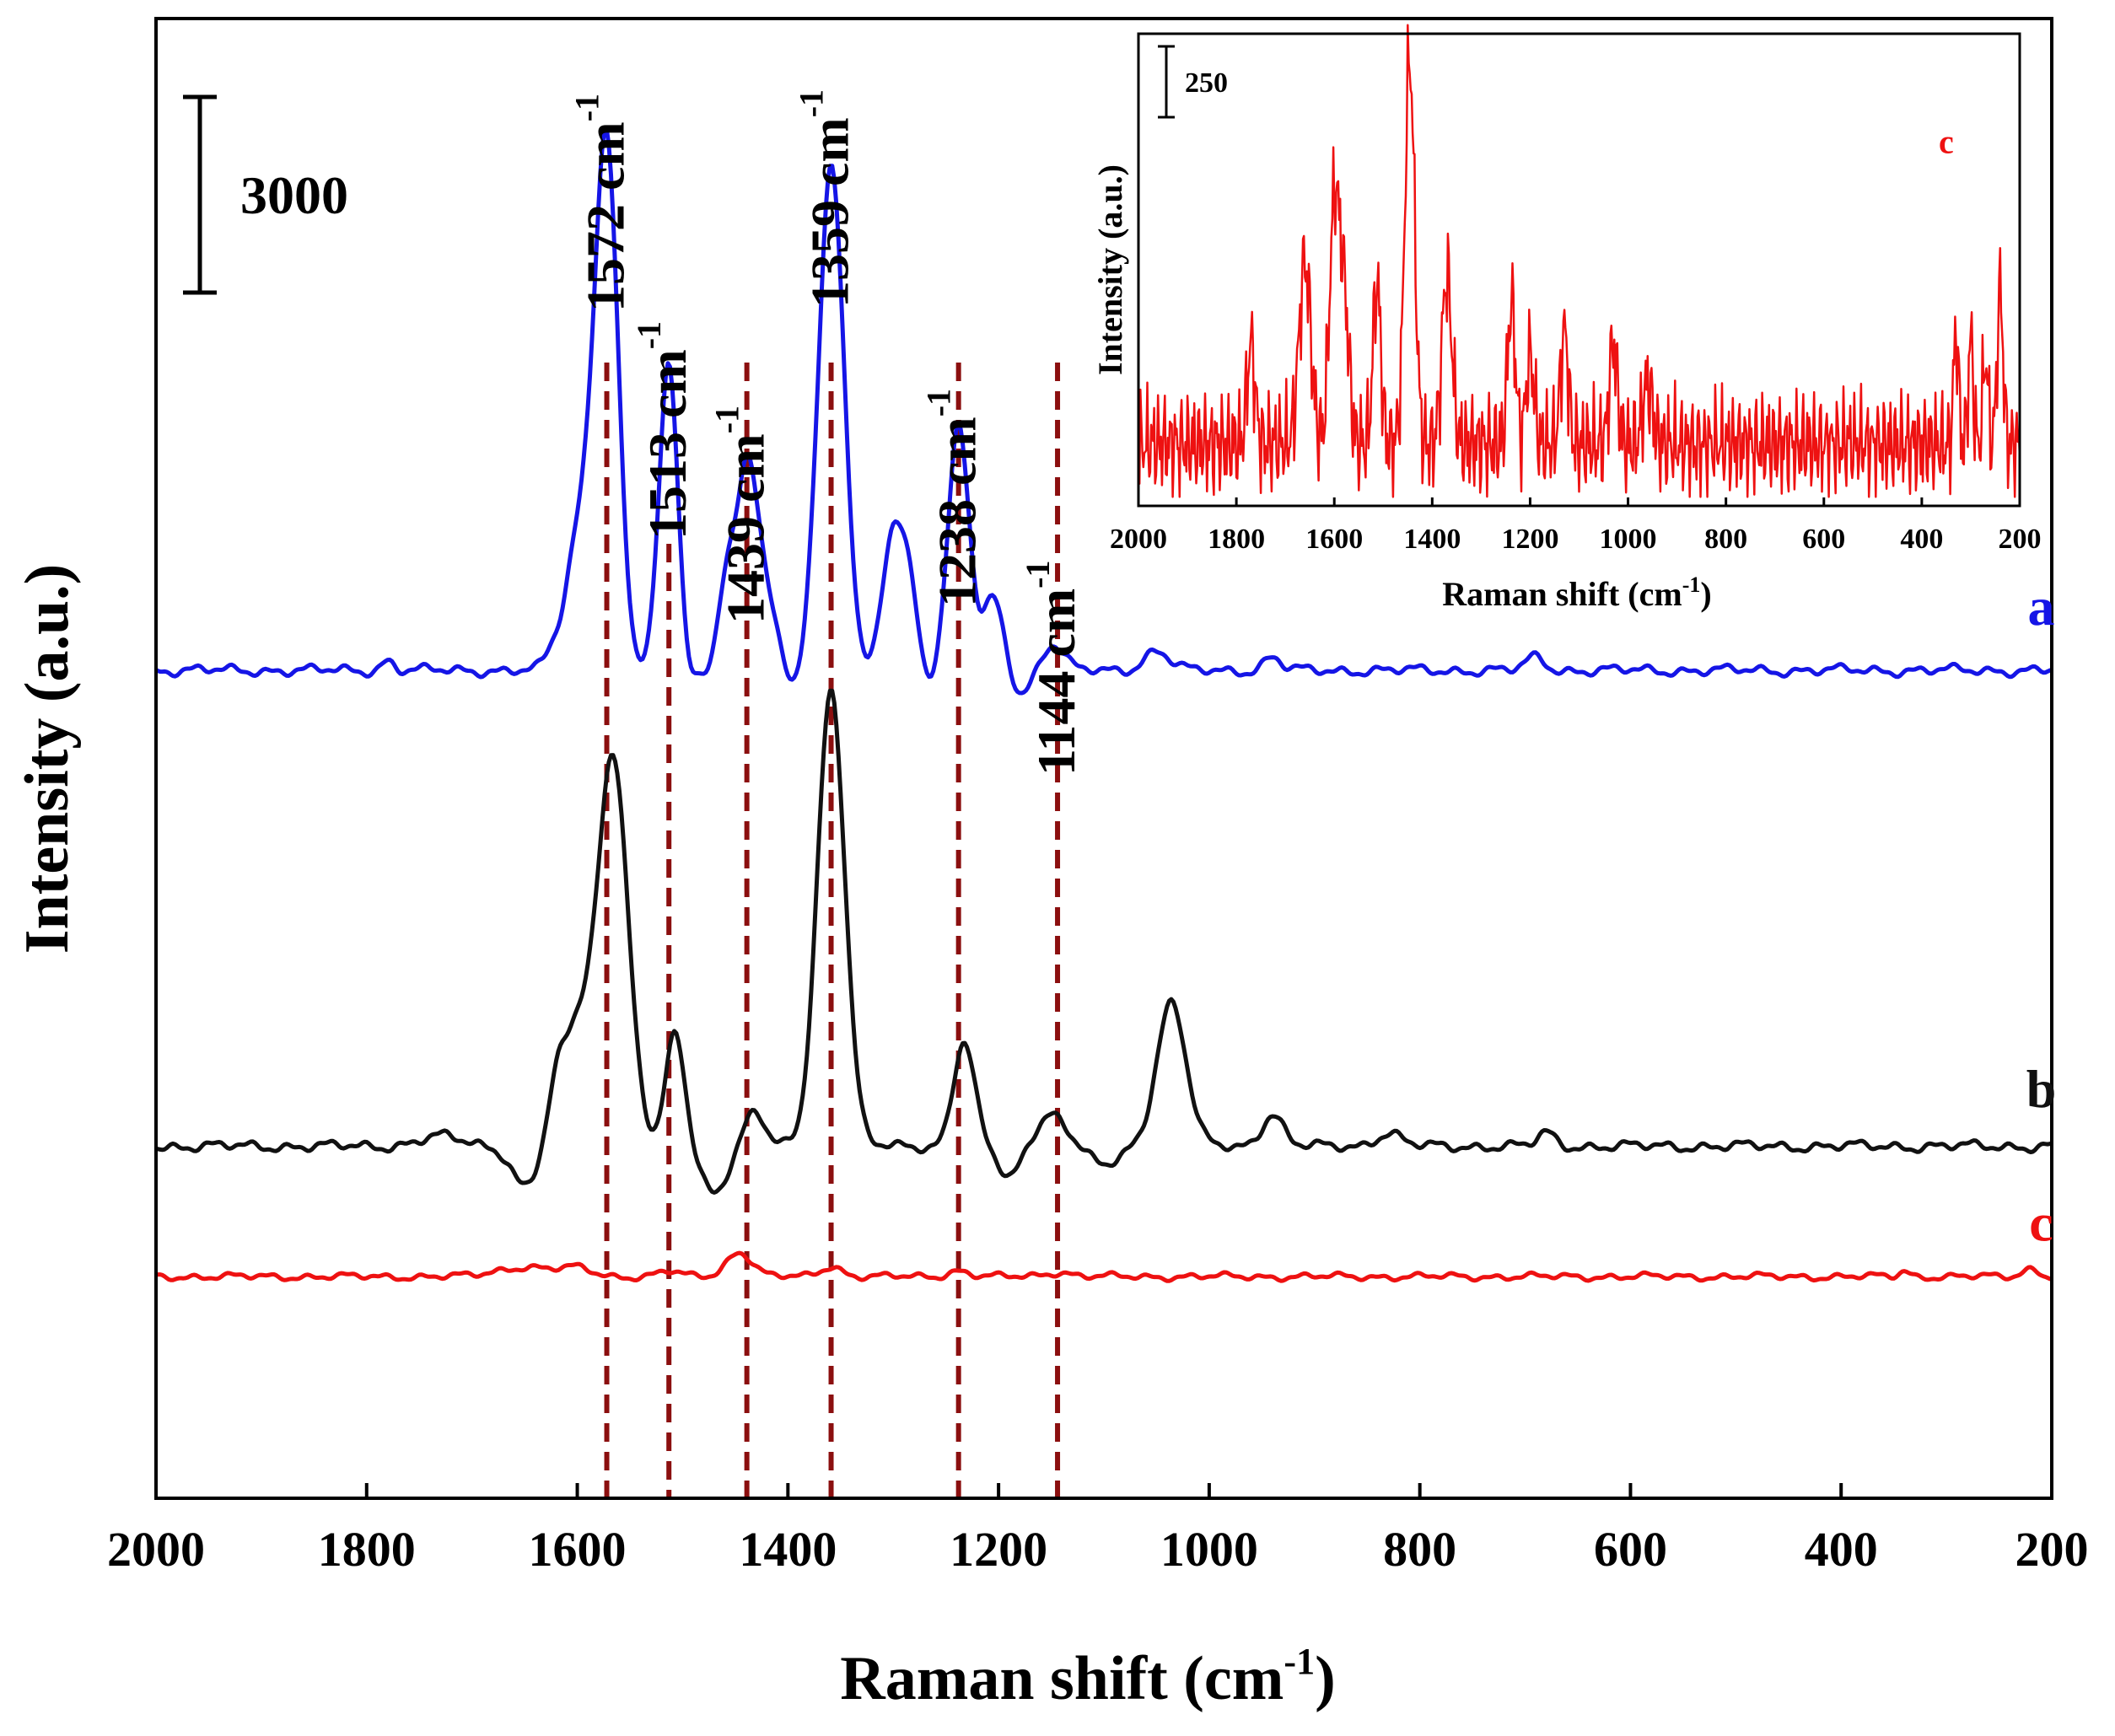  I want to click on inset-x-tick-label-1000: 1000, so click(1628, 539).